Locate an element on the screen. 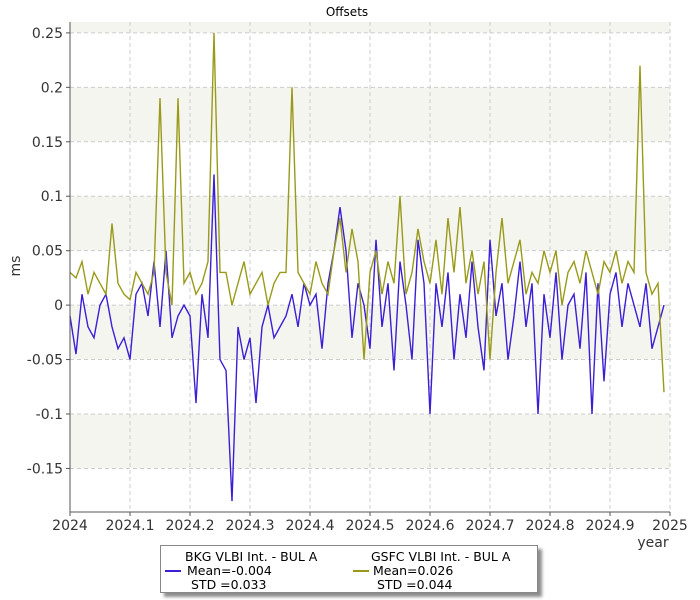 The image size is (700, 600). x-tick-label: 2024.2 is located at coordinates (190, 526).